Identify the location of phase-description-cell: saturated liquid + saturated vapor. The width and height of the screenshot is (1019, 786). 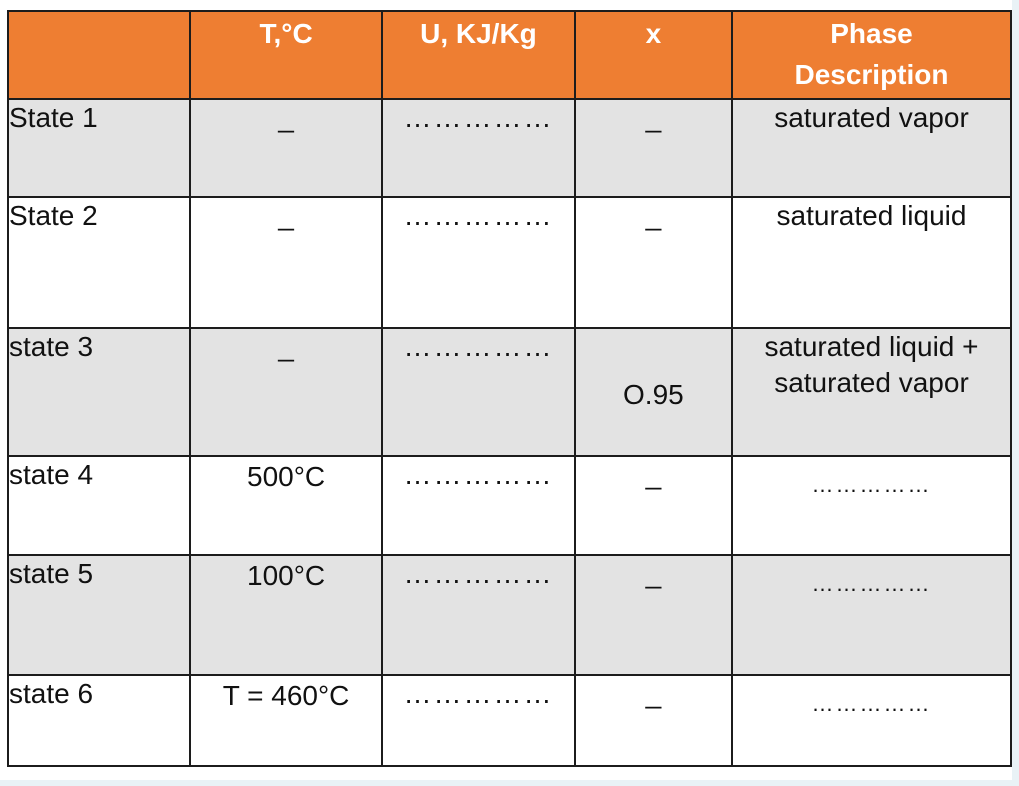
(871, 392).